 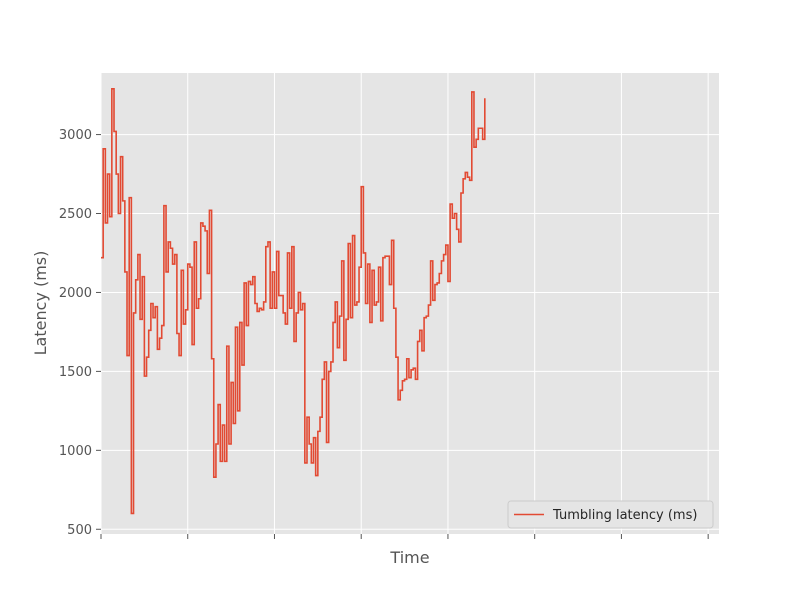 What do you see at coordinates (409, 557) in the screenshot?
I see `x-axis-label: Time` at bounding box center [409, 557].